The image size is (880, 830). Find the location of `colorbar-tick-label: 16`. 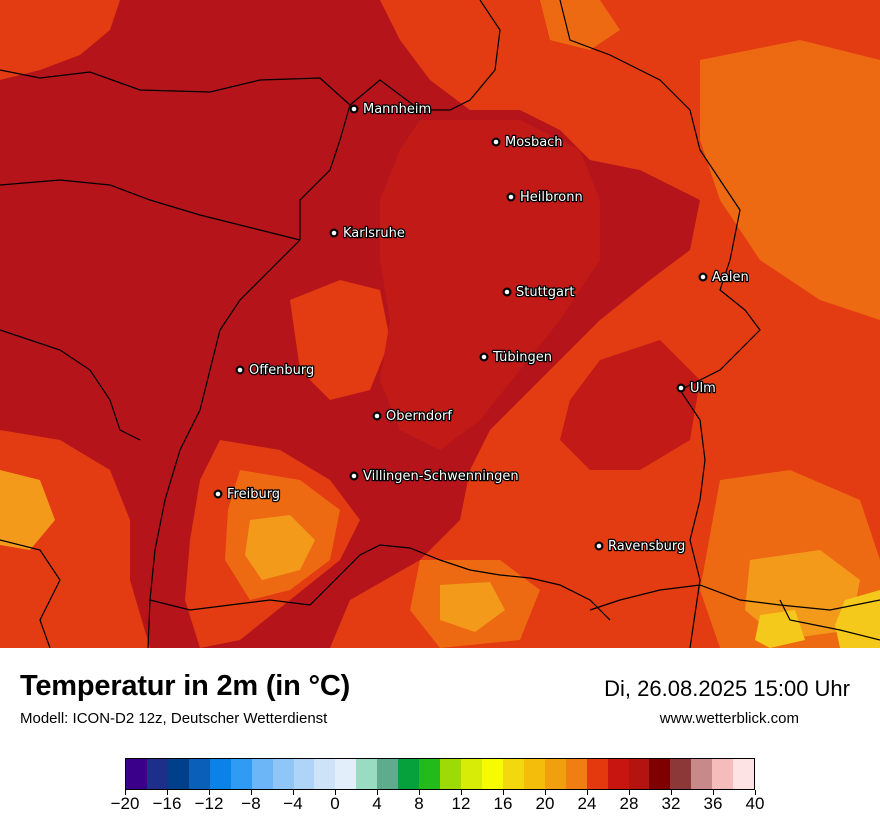

colorbar-tick-label: 16 is located at coordinates (503, 803).